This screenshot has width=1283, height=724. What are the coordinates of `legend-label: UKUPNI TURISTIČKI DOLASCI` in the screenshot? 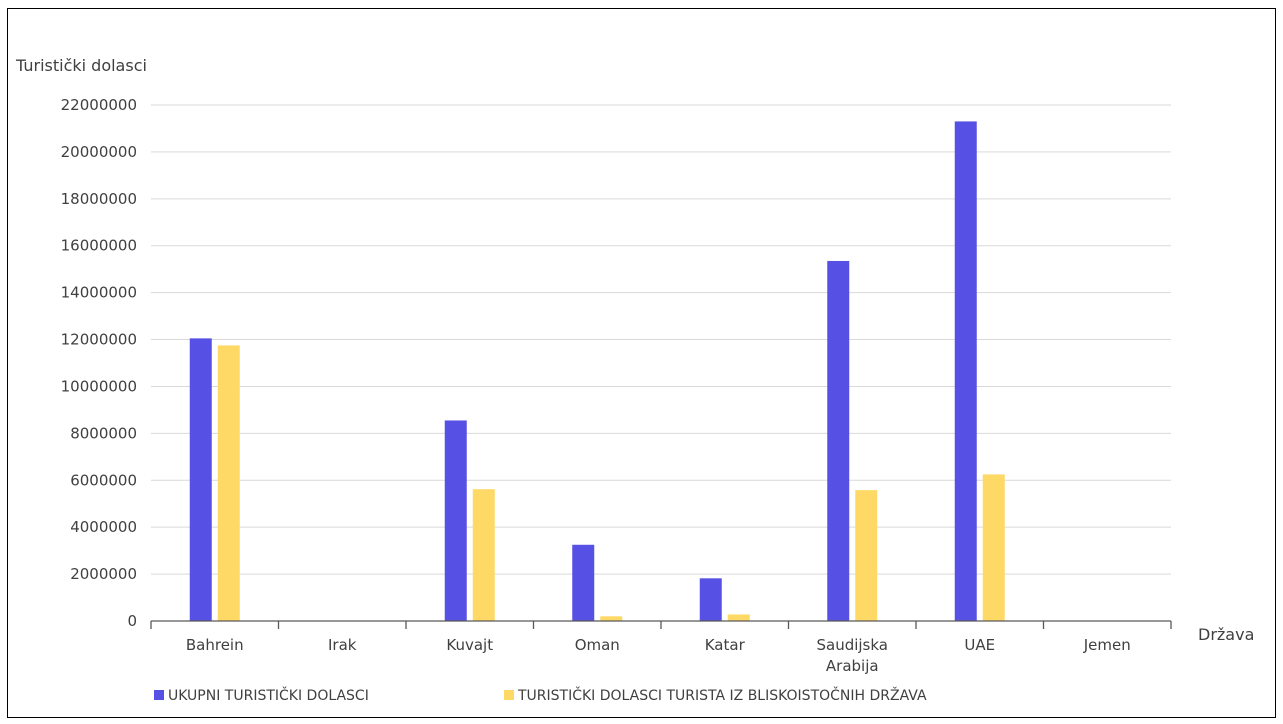 It's located at (268, 695).